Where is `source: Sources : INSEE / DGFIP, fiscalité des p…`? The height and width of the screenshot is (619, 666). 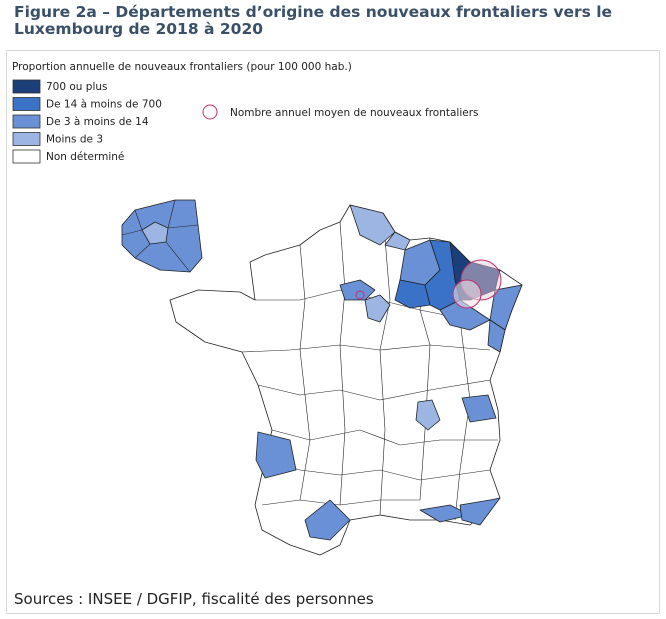 source: Sources : INSEE / DGFIP, fiscalité des p… is located at coordinates (194, 599).